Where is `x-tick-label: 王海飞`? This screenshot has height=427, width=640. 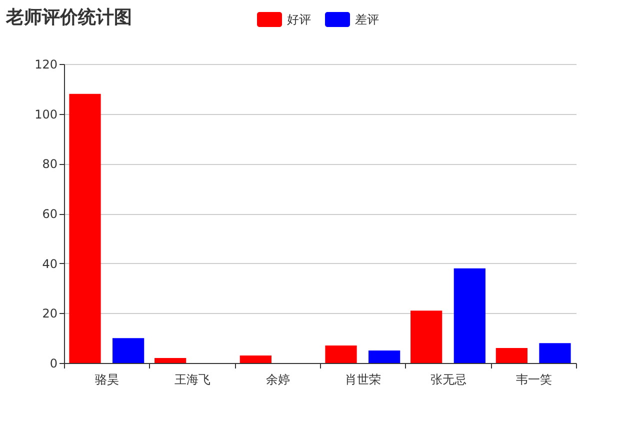 x-tick-label: 王海飞 is located at coordinates (192, 379).